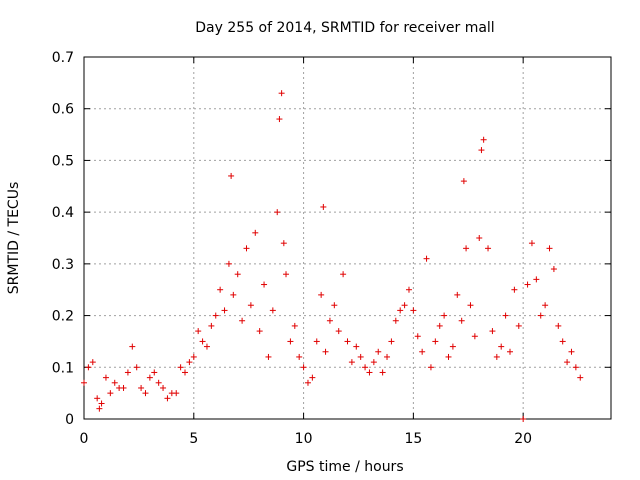 This screenshot has height=480, width=640. Describe the element at coordinates (304, 439) in the screenshot. I see `x-tick-label: 10` at that location.